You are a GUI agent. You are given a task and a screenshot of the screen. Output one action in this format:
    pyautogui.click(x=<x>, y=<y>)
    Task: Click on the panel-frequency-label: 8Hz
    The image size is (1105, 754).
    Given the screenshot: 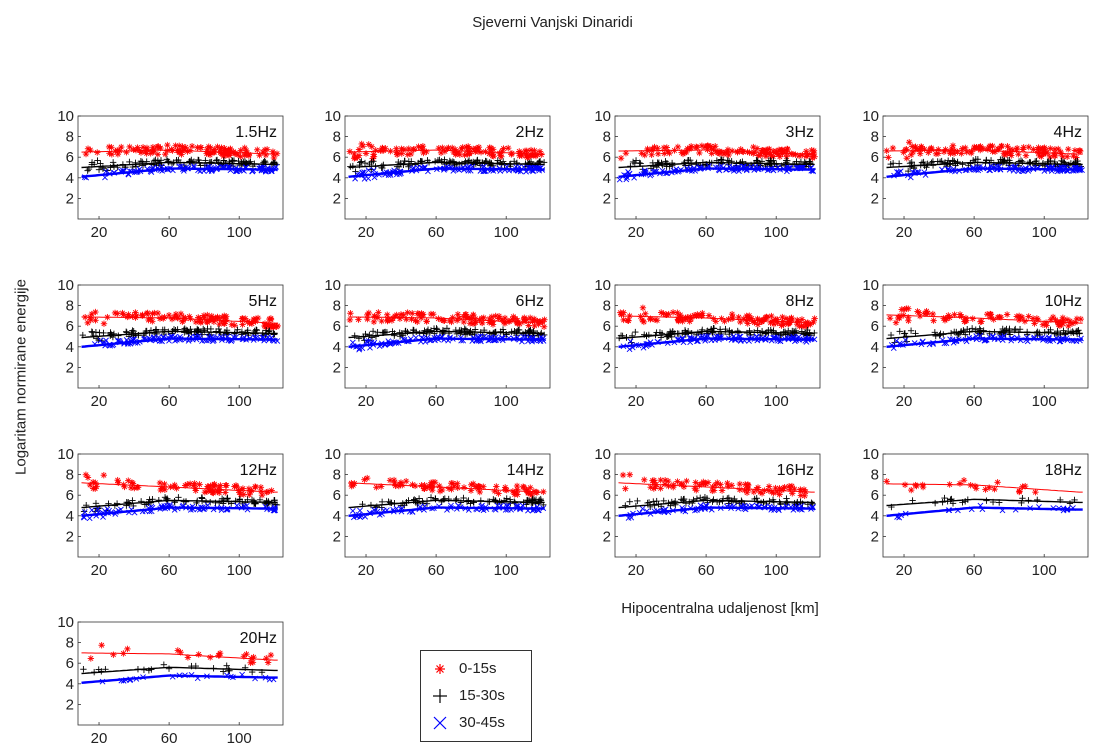 What is the action you would take?
    pyautogui.click(x=800, y=301)
    